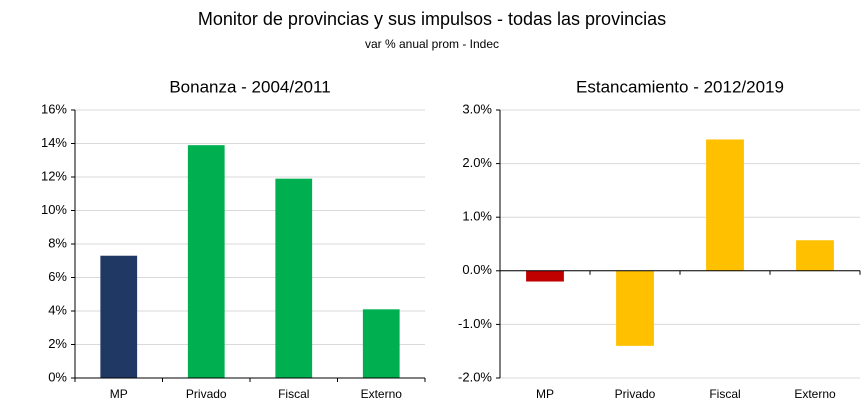 This screenshot has height=404, width=864. I want to click on y-tick-label: 3.0%, so click(477, 108).